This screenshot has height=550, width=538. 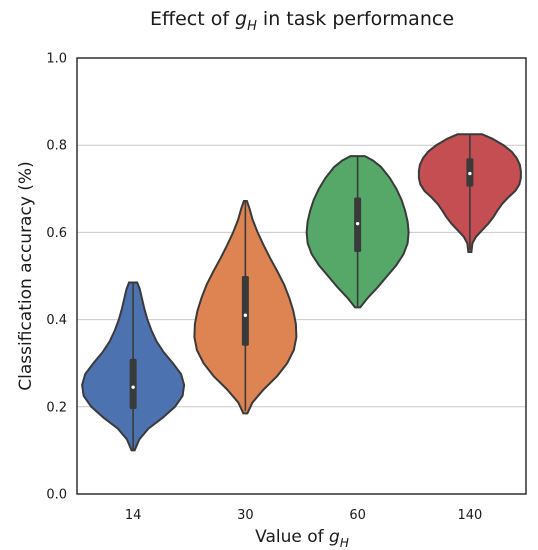 What do you see at coordinates (26, 275) in the screenshot?
I see `y-axis-label: Classification accuracy (%)` at bounding box center [26, 275].